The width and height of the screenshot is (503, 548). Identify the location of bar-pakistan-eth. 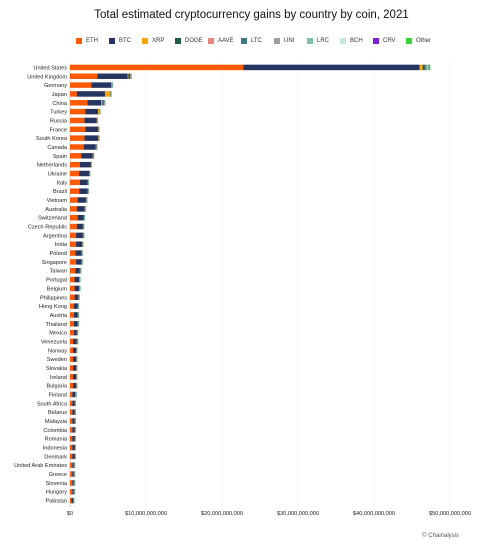
(71, 500).